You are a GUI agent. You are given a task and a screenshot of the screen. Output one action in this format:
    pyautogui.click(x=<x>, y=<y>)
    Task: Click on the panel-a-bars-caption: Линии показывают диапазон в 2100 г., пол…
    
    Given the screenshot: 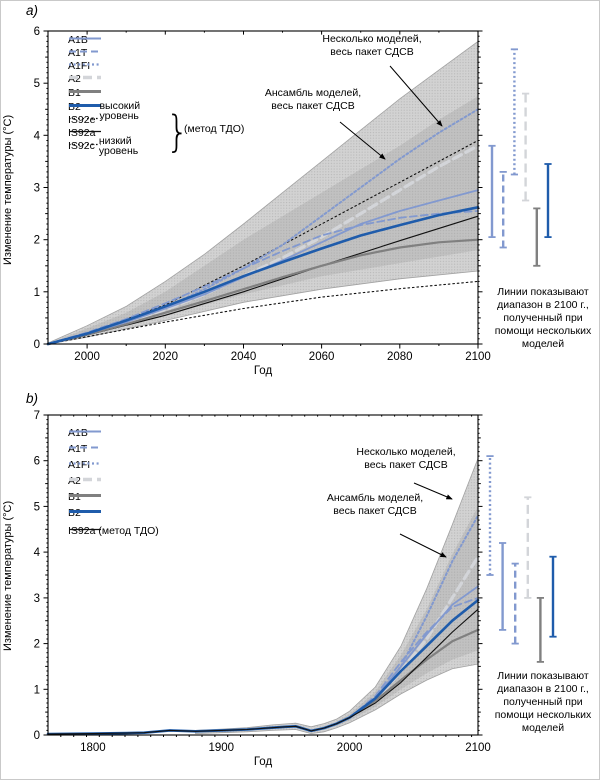 What is the action you would take?
    pyautogui.click(x=543, y=318)
    